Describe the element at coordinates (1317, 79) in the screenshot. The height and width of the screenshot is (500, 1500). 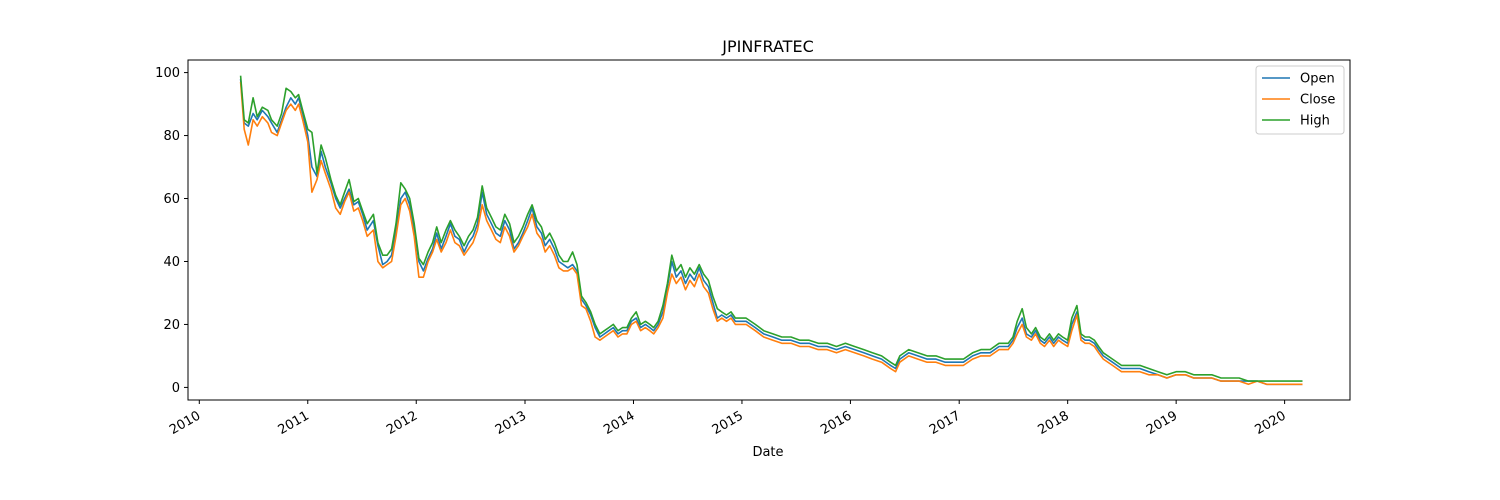
I see `legend-label-open: Open` at that location.